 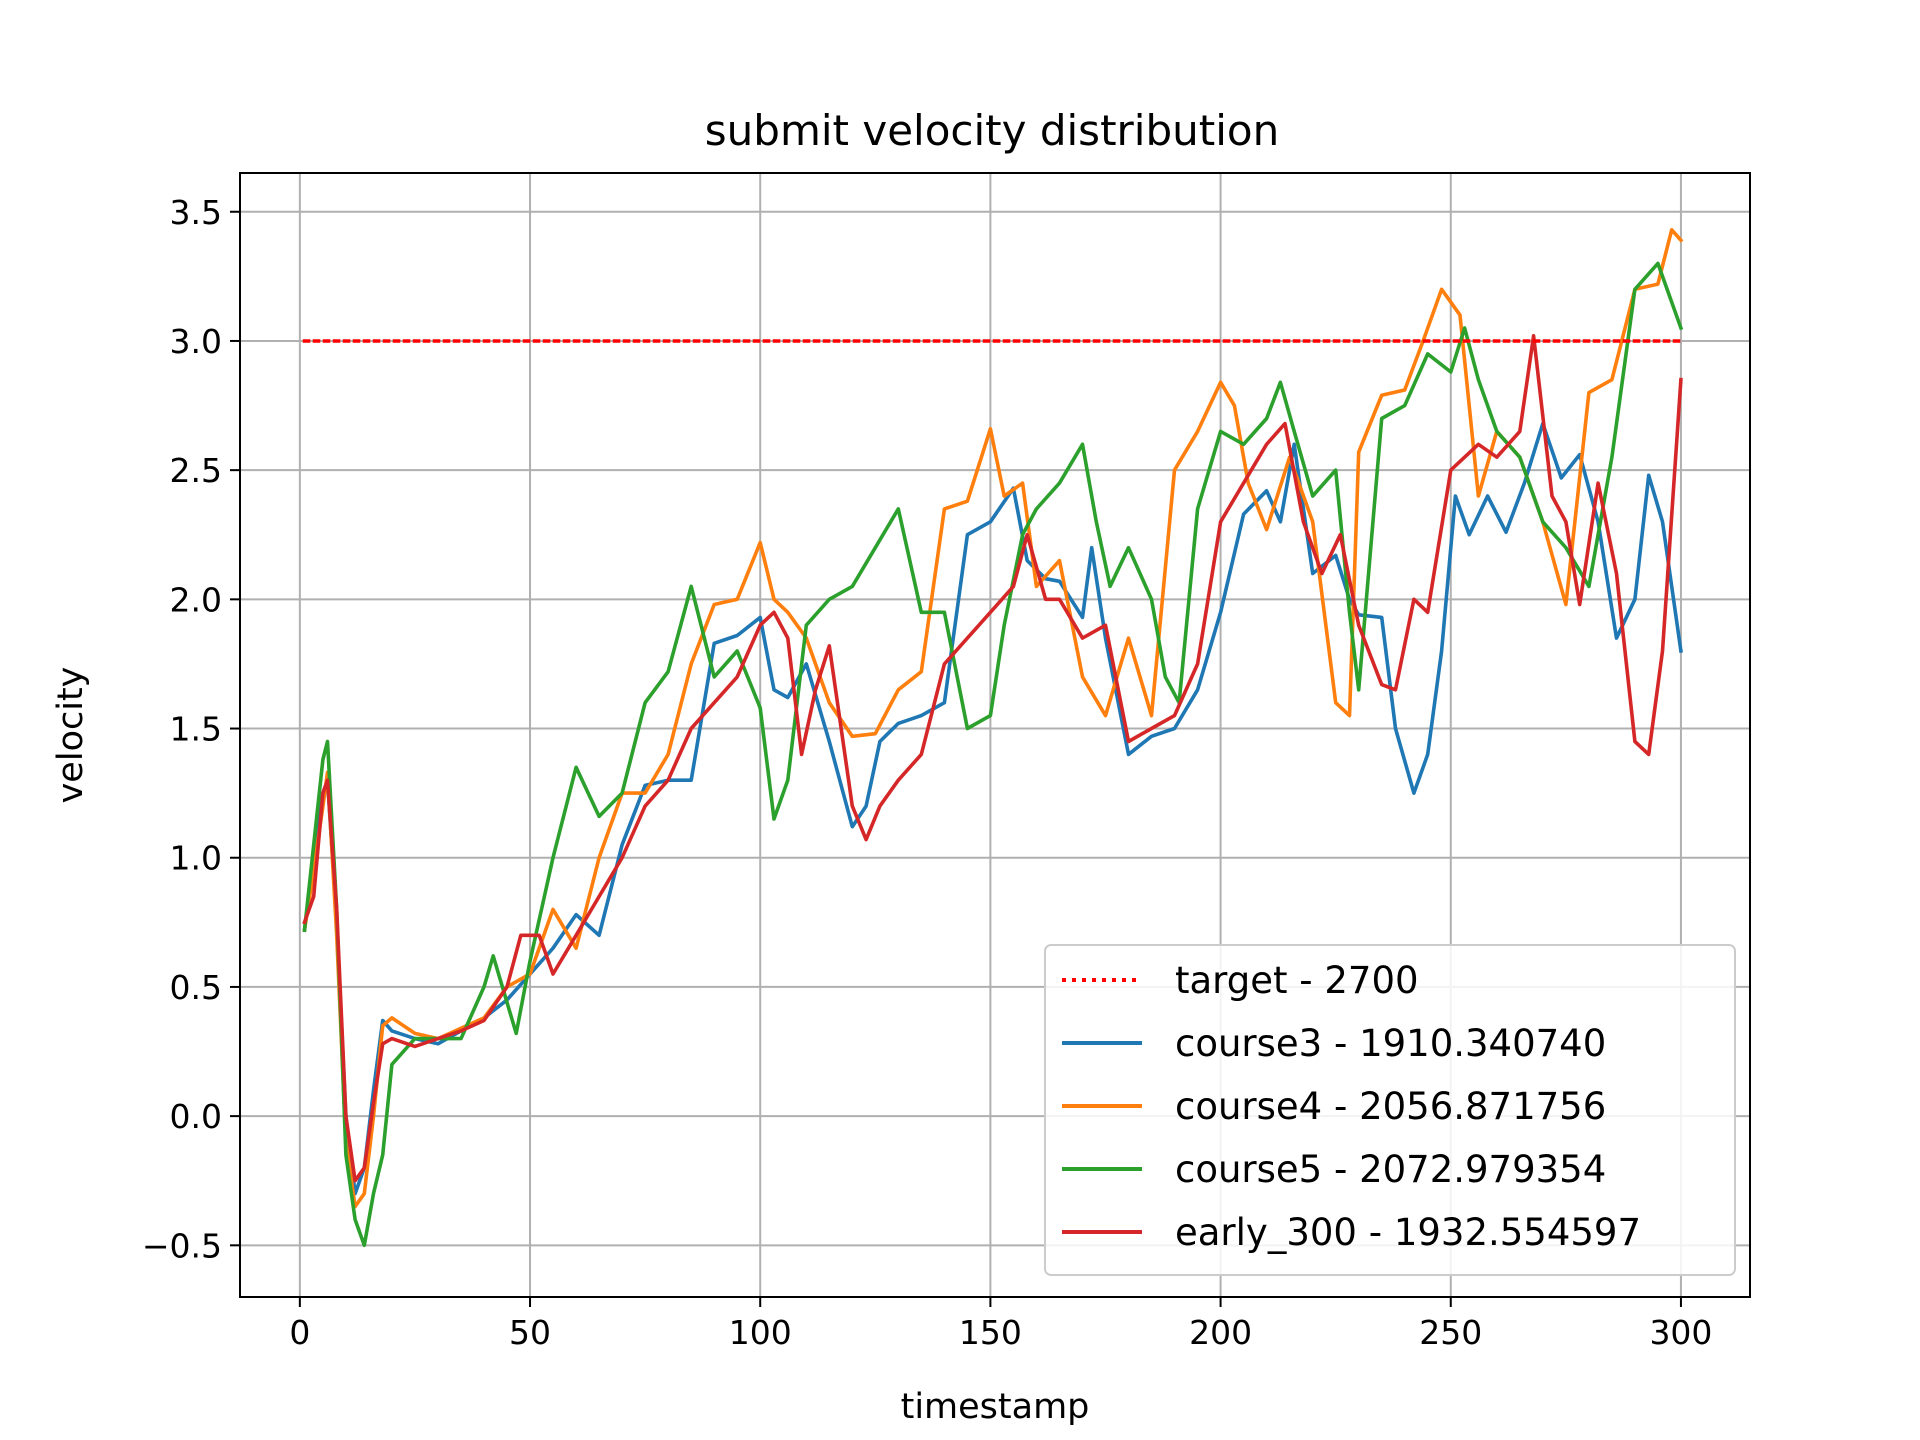 I want to click on legend-label-4: early_300 - 1932.554597, so click(x=1408, y=1232).